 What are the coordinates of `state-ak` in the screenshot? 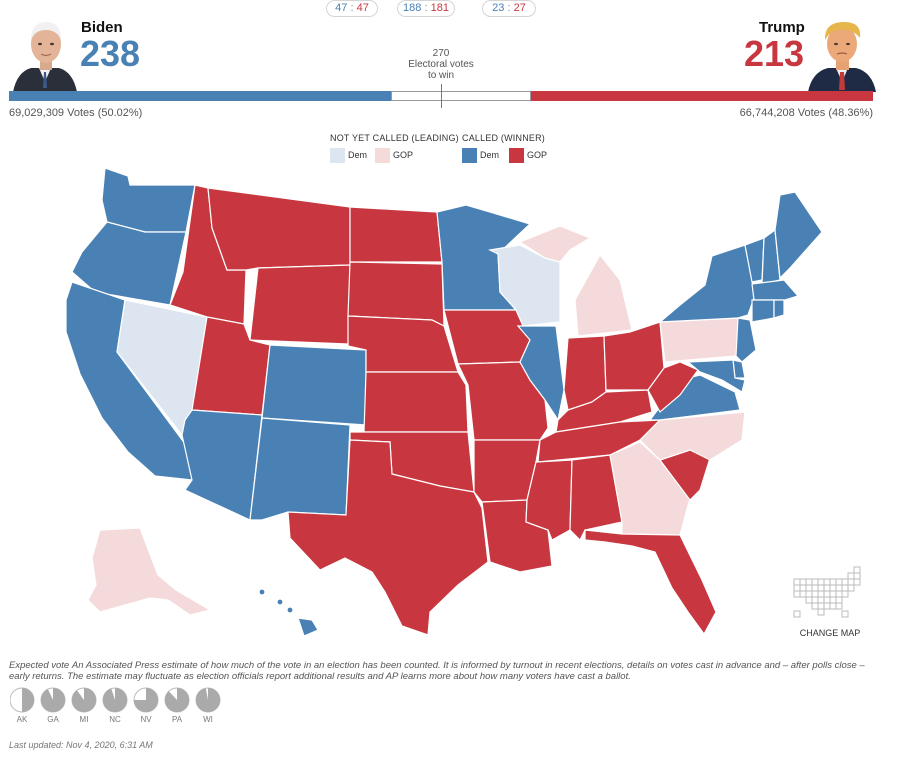 It's located at (149, 571).